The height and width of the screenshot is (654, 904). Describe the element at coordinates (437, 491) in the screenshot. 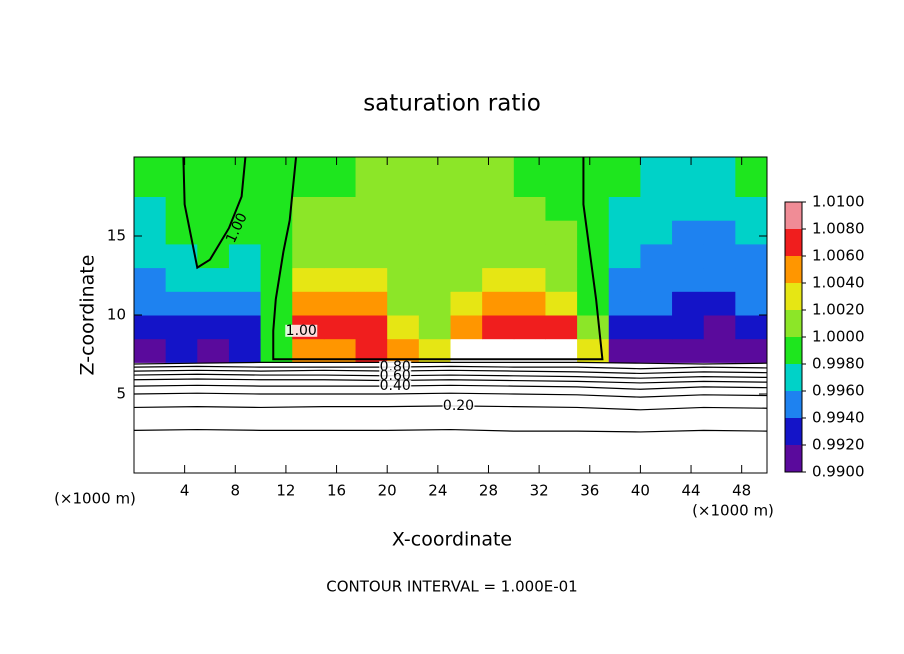

I see `x-tick-label: 24` at that location.